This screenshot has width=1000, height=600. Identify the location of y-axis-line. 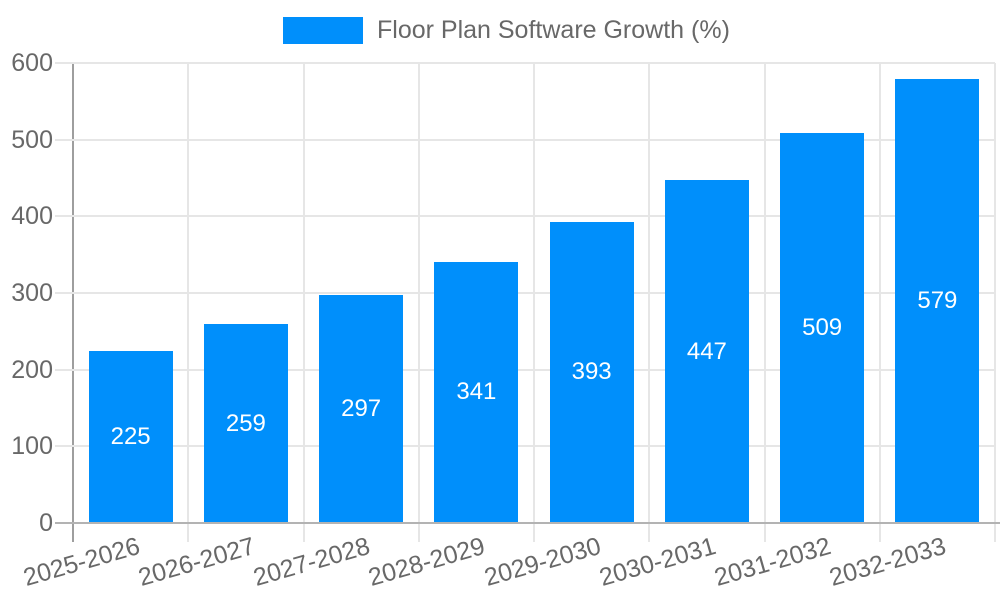
(73, 302).